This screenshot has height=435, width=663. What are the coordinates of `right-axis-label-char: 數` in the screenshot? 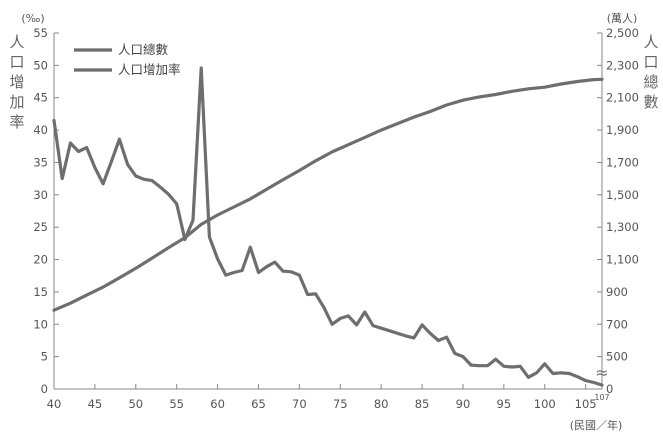 It's located at (650, 102).